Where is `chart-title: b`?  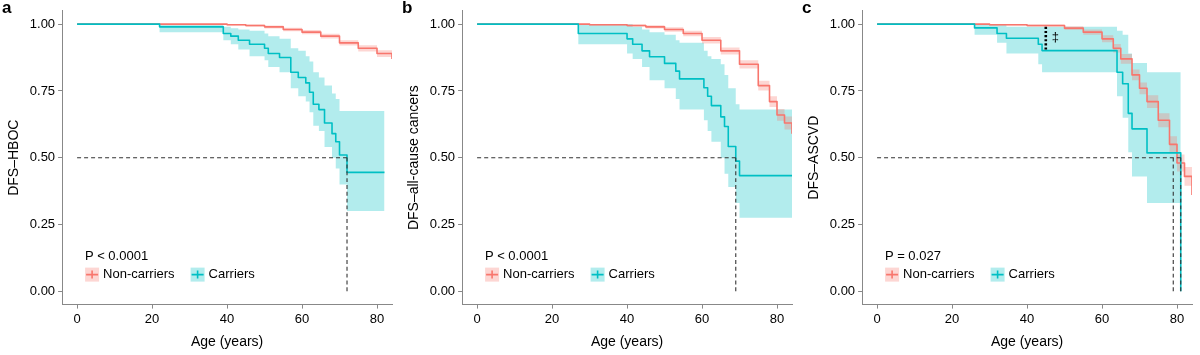
chart-title: b is located at coordinates (407, 9).